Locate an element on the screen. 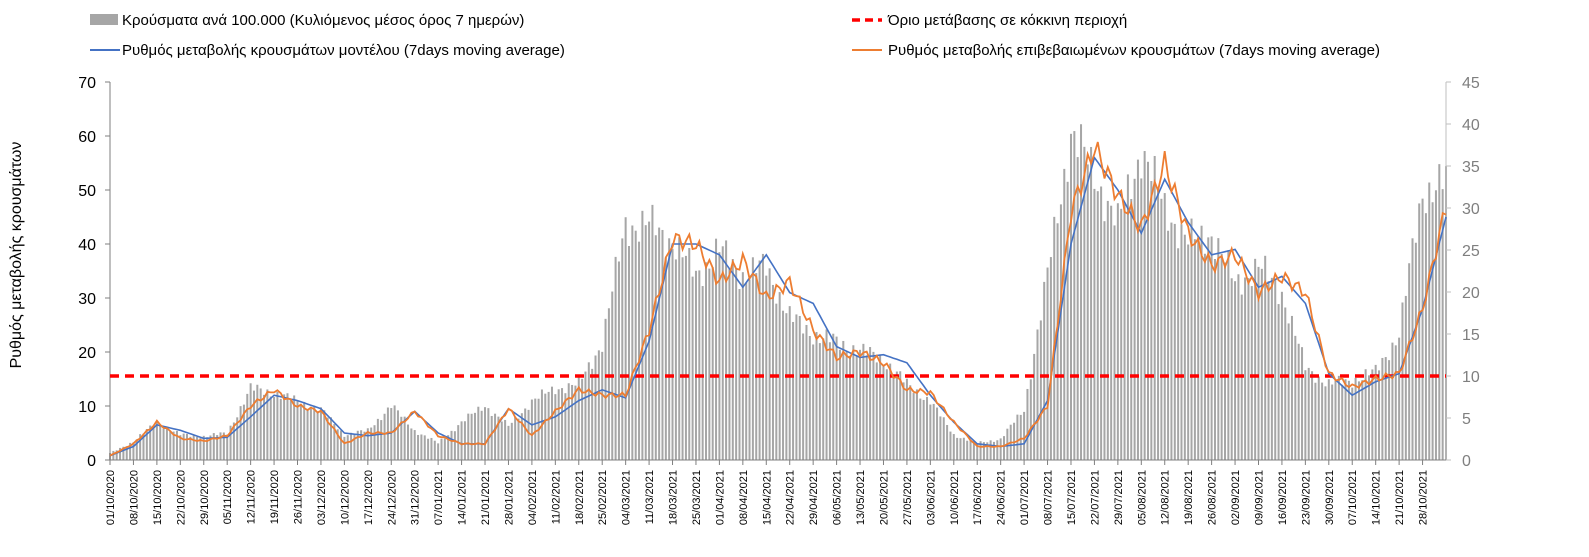 This screenshot has height=557, width=1589. x-tick-label: 20/05/2021 is located at coordinates (885, 497).